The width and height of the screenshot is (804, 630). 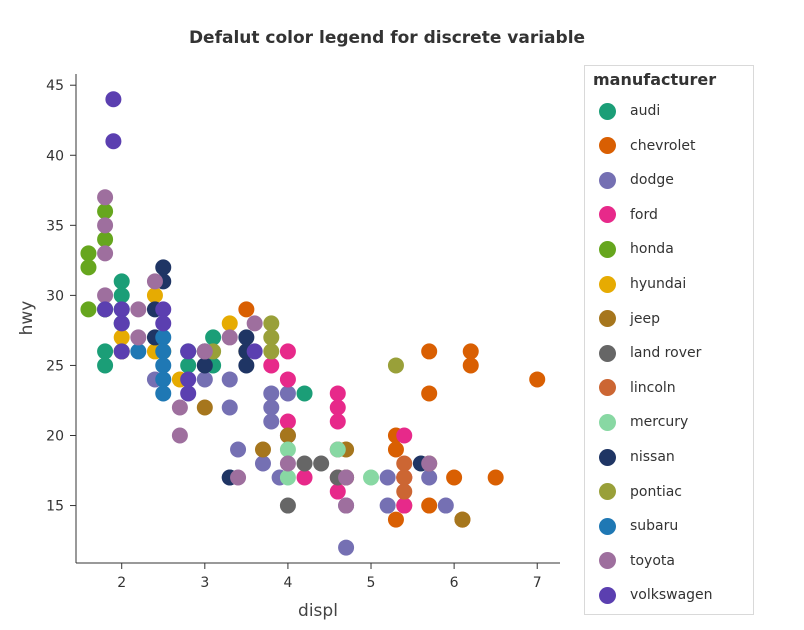 What do you see at coordinates (637, 457) in the screenshot?
I see `legend-item-nissan: nissan` at bounding box center [637, 457].